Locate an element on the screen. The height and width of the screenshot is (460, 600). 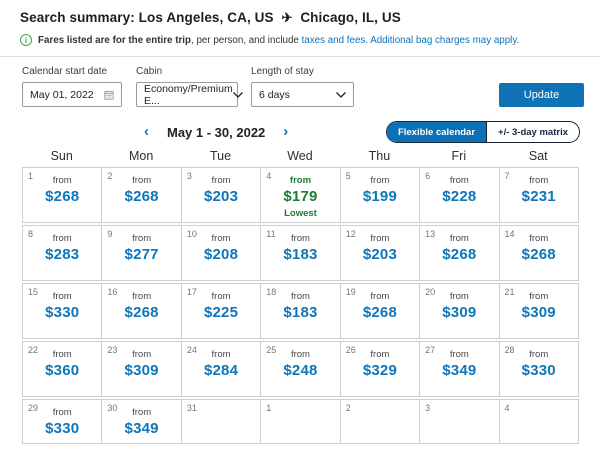
day-number: 30 is located at coordinates (112, 408).